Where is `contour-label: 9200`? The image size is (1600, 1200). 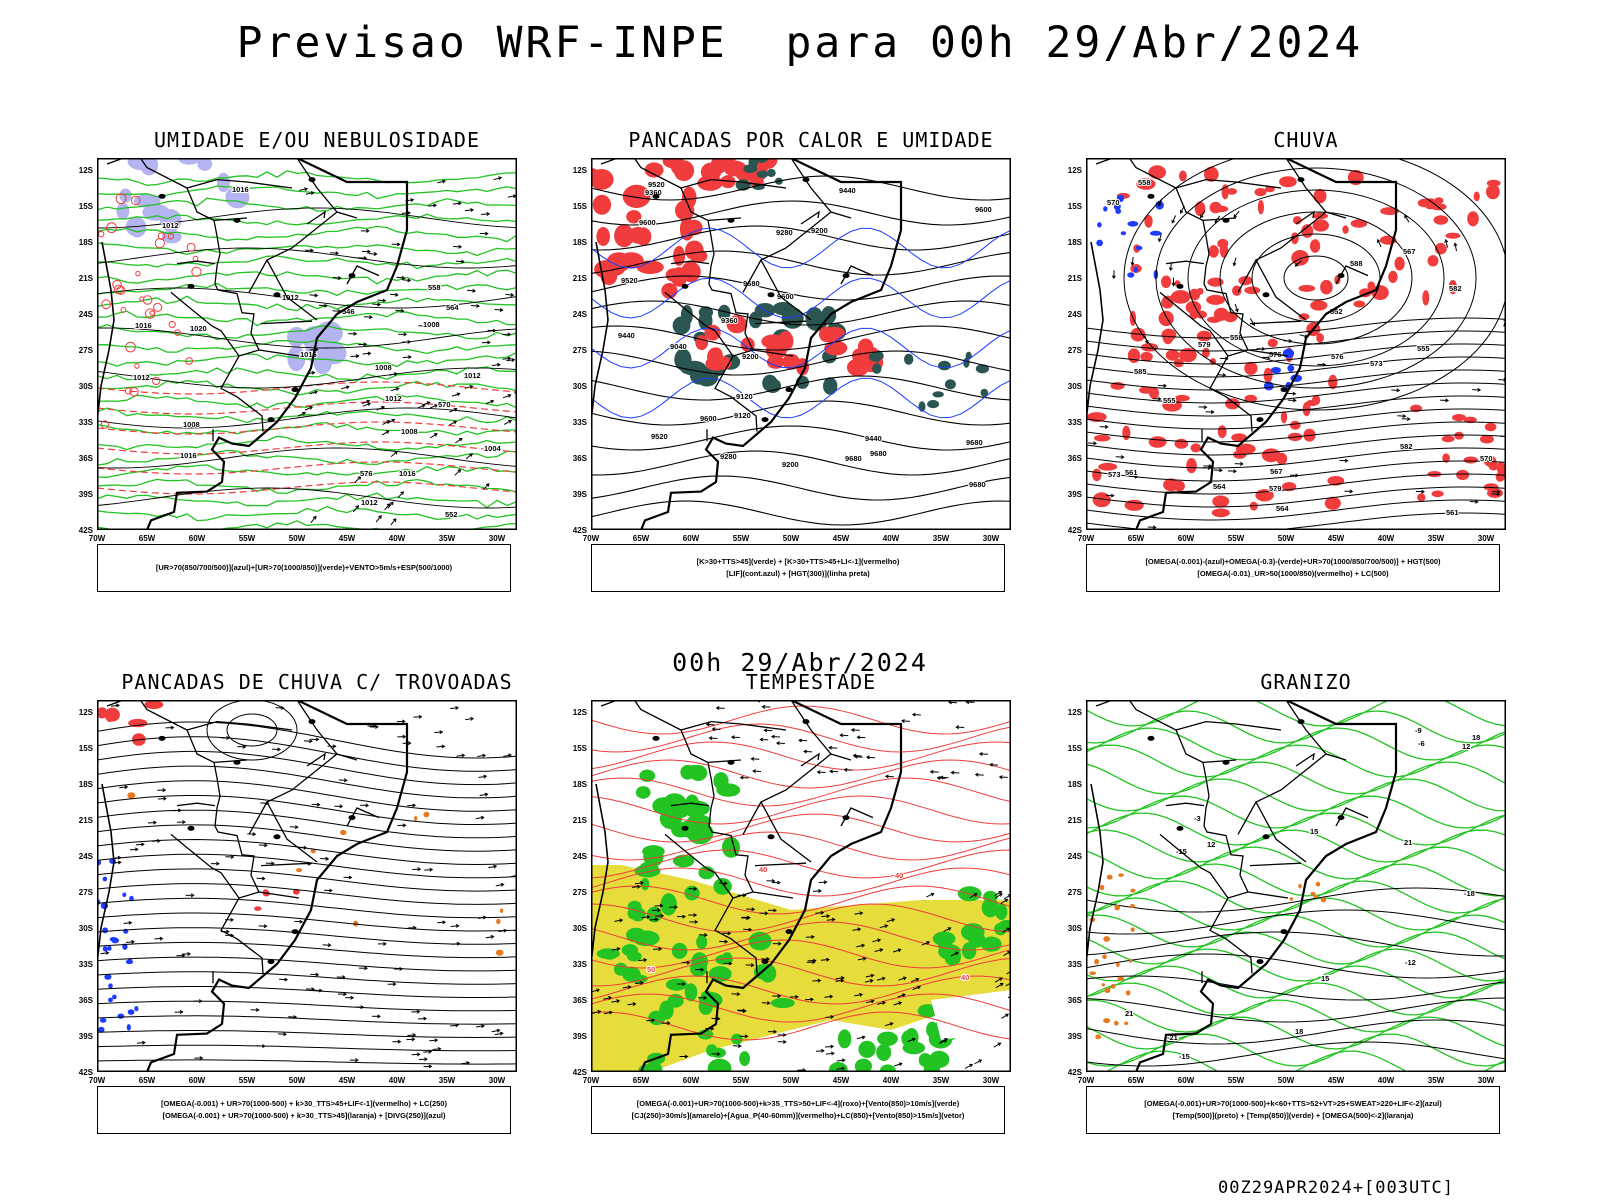
contour-label: 9200 is located at coordinates (750, 356).